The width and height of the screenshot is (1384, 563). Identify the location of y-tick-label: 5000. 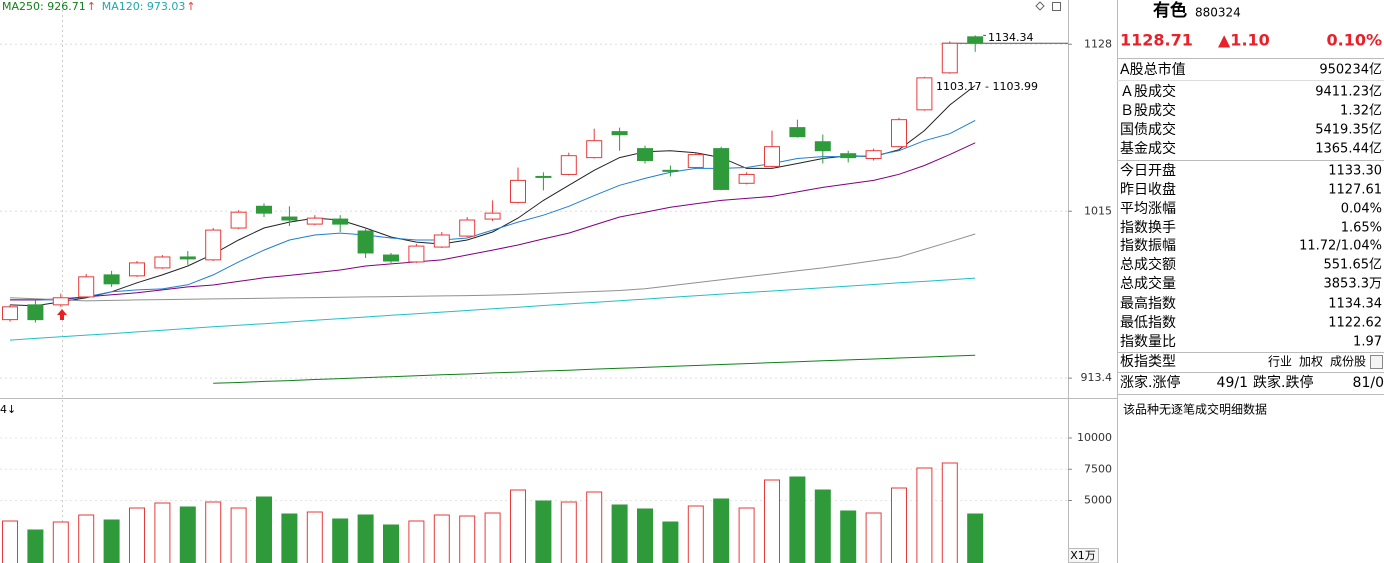
(1098, 500).